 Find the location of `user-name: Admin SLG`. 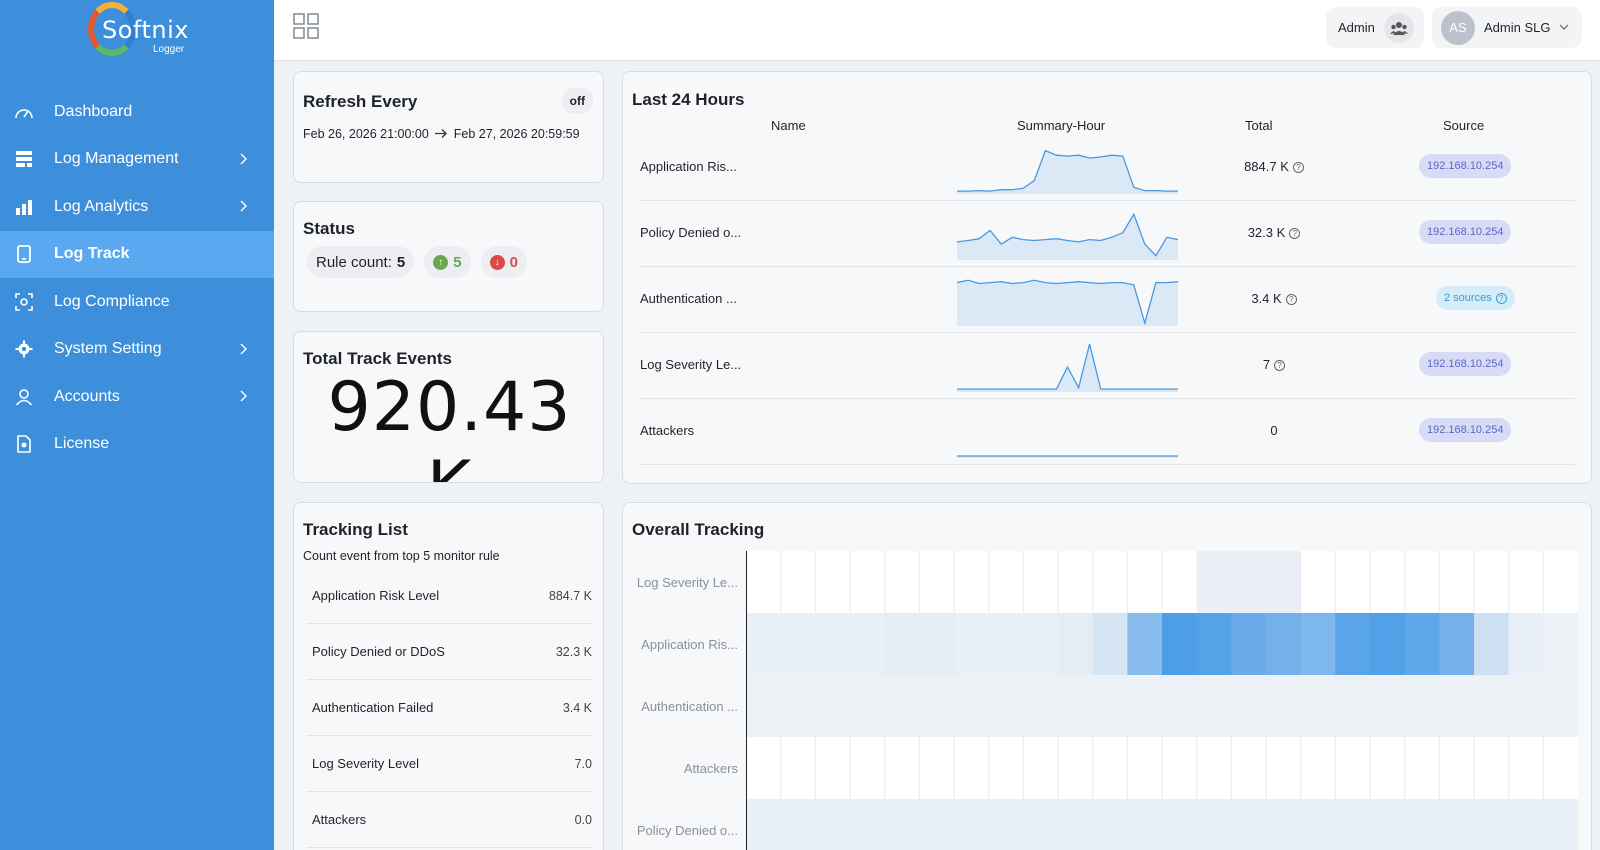

user-name: Admin SLG is located at coordinates (1517, 27).